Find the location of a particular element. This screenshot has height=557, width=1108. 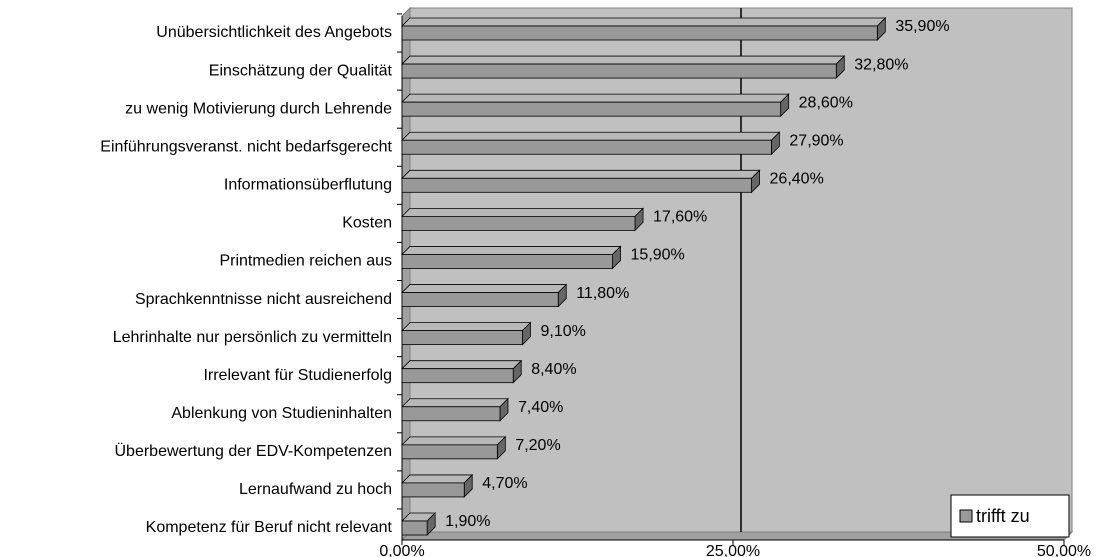

y-tick-label: Kosten is located at coordinates (367, 223).